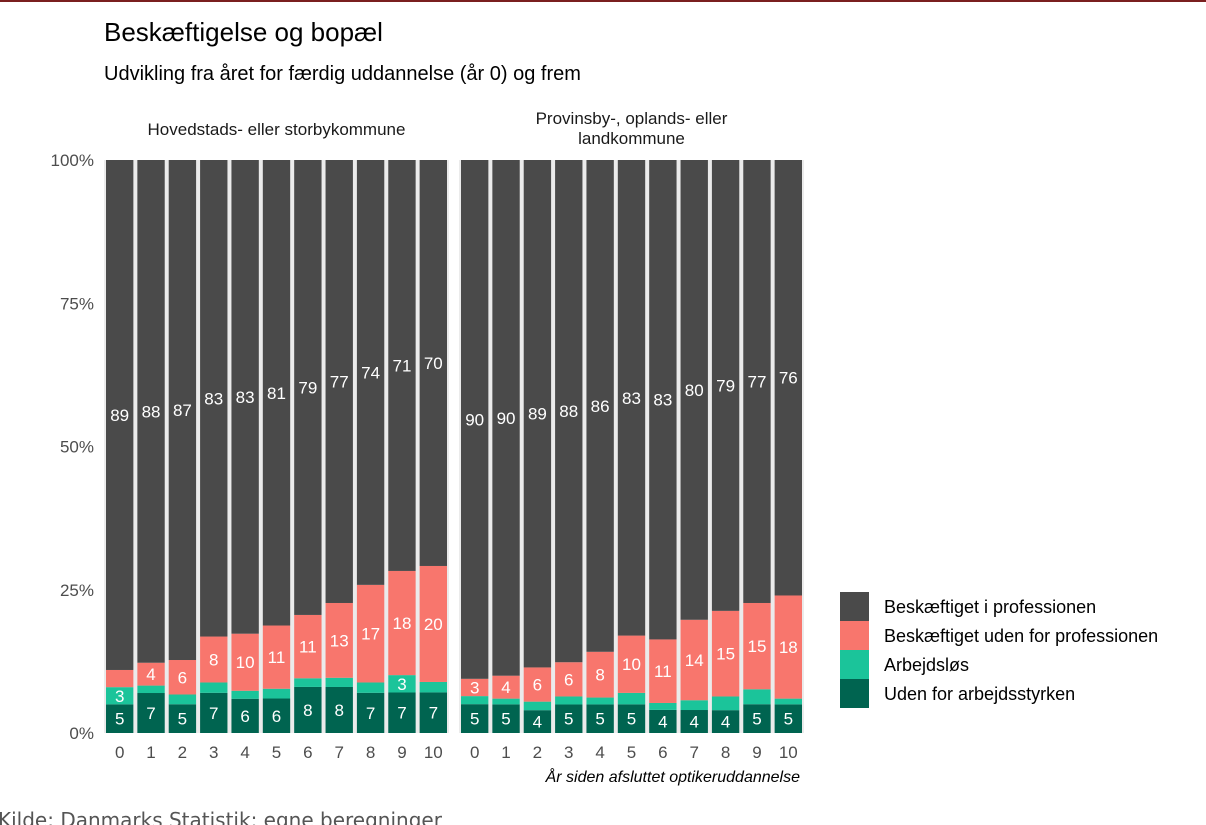 The height and width of the screenshot is (825, 1206). Describe the element at coordinates (979, 694) in the screenshot. I see `legend-label: Uden for arbejdsstyrken` at that location.